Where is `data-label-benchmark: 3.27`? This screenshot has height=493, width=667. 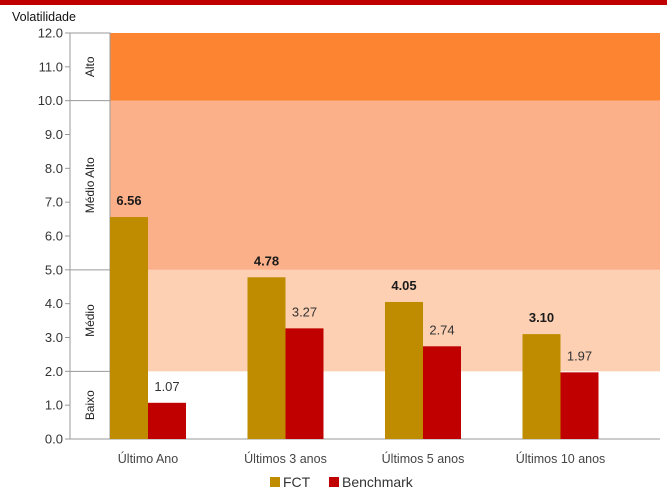
data-label-benchmark: 3.27 is located at coordinates (304, 311).